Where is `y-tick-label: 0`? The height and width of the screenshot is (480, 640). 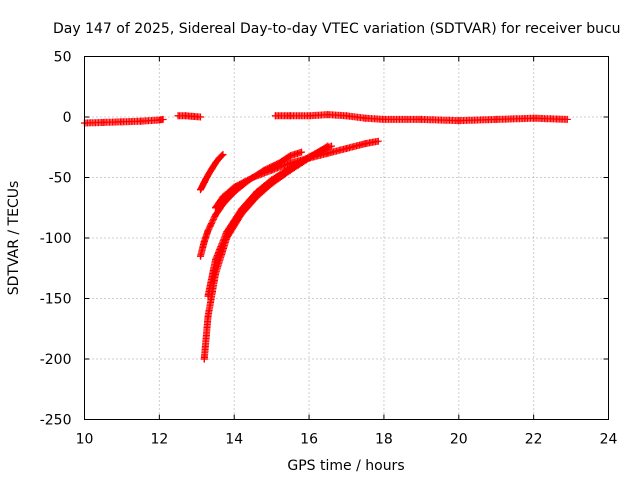
y-tick-label: 0 is located at coordinates (67, 118).